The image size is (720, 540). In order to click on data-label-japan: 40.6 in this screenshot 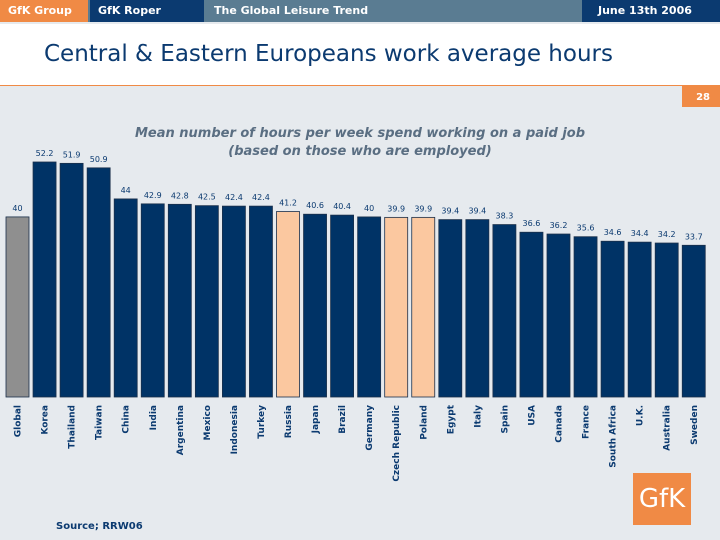, I will do `click(315, 205)`.